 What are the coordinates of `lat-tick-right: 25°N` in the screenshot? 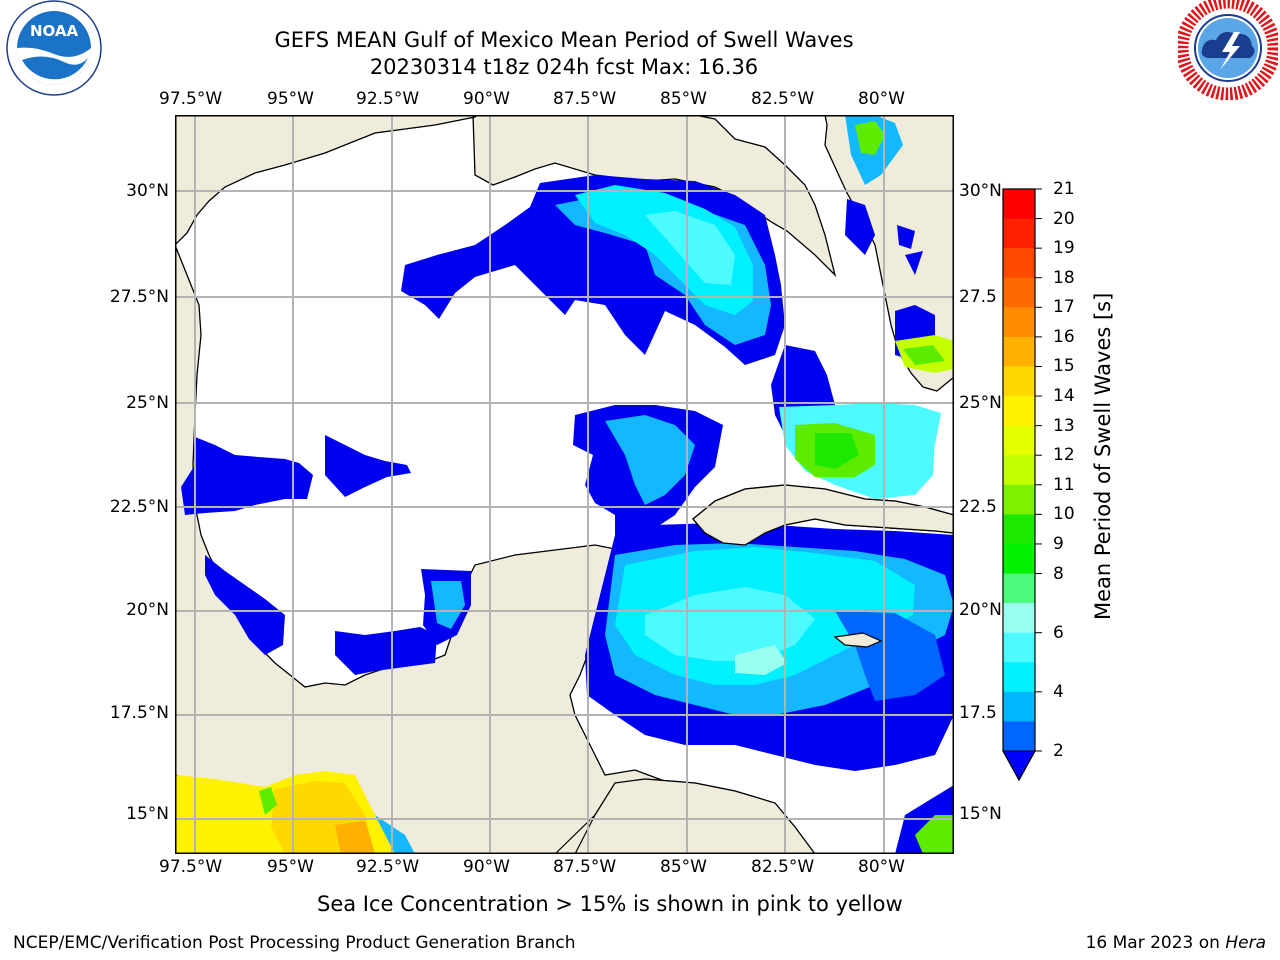 It's located at (980, 403).